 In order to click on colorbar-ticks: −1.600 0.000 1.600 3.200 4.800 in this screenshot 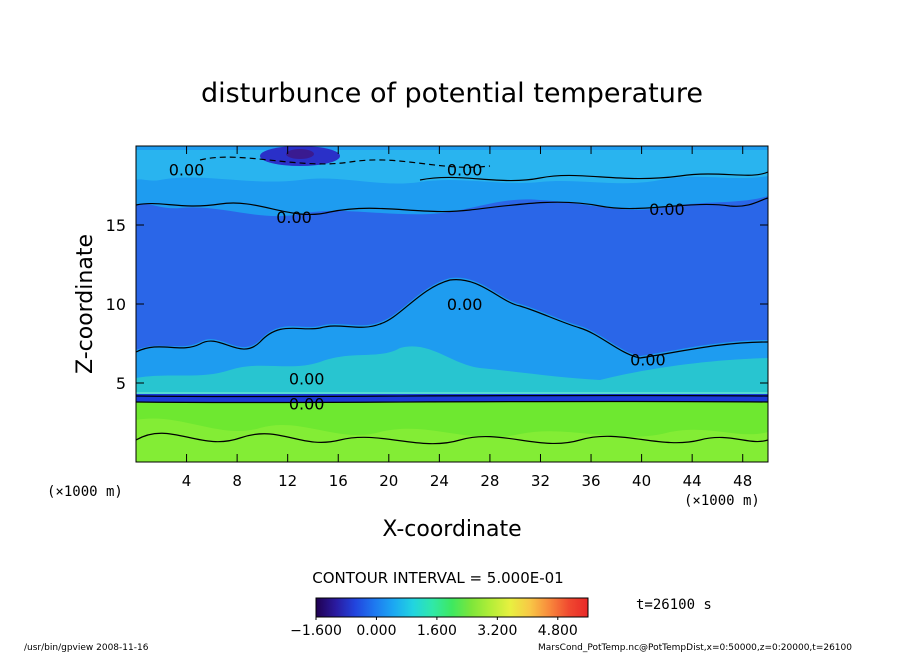, I will do `click(434, 628)`.